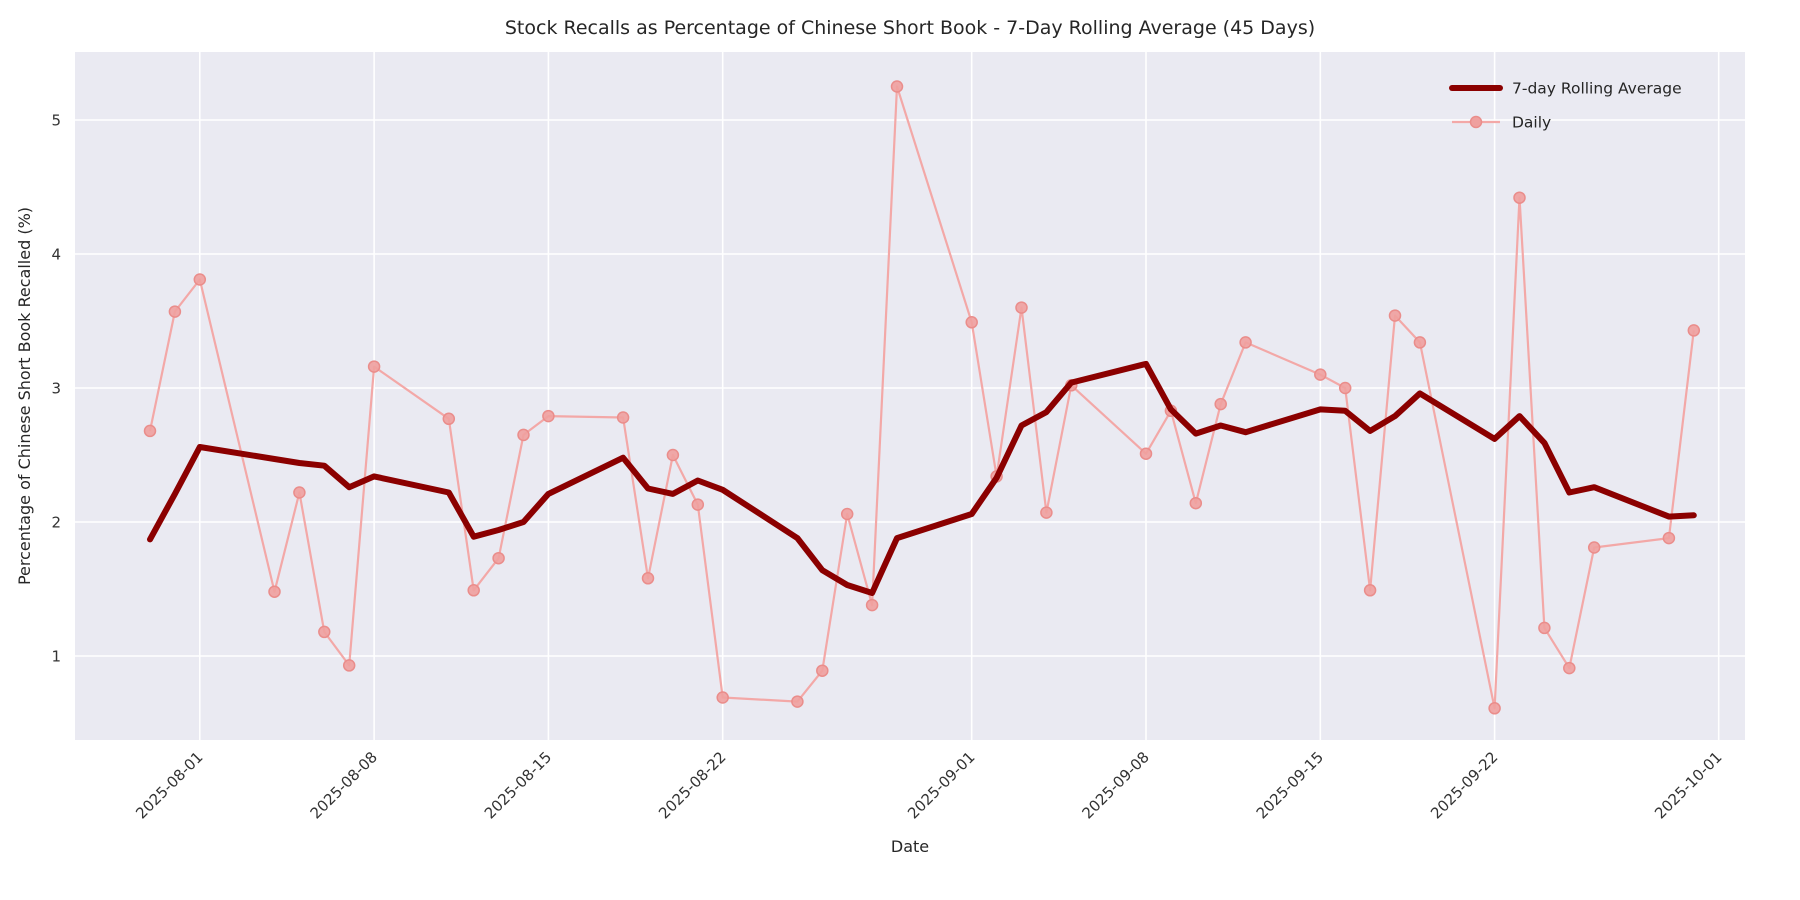 This screenshot has width=1800, height=900. Describe the element at coordinates (56, 523) in the screenshot. I see `y-tick-label: 2` at that location.